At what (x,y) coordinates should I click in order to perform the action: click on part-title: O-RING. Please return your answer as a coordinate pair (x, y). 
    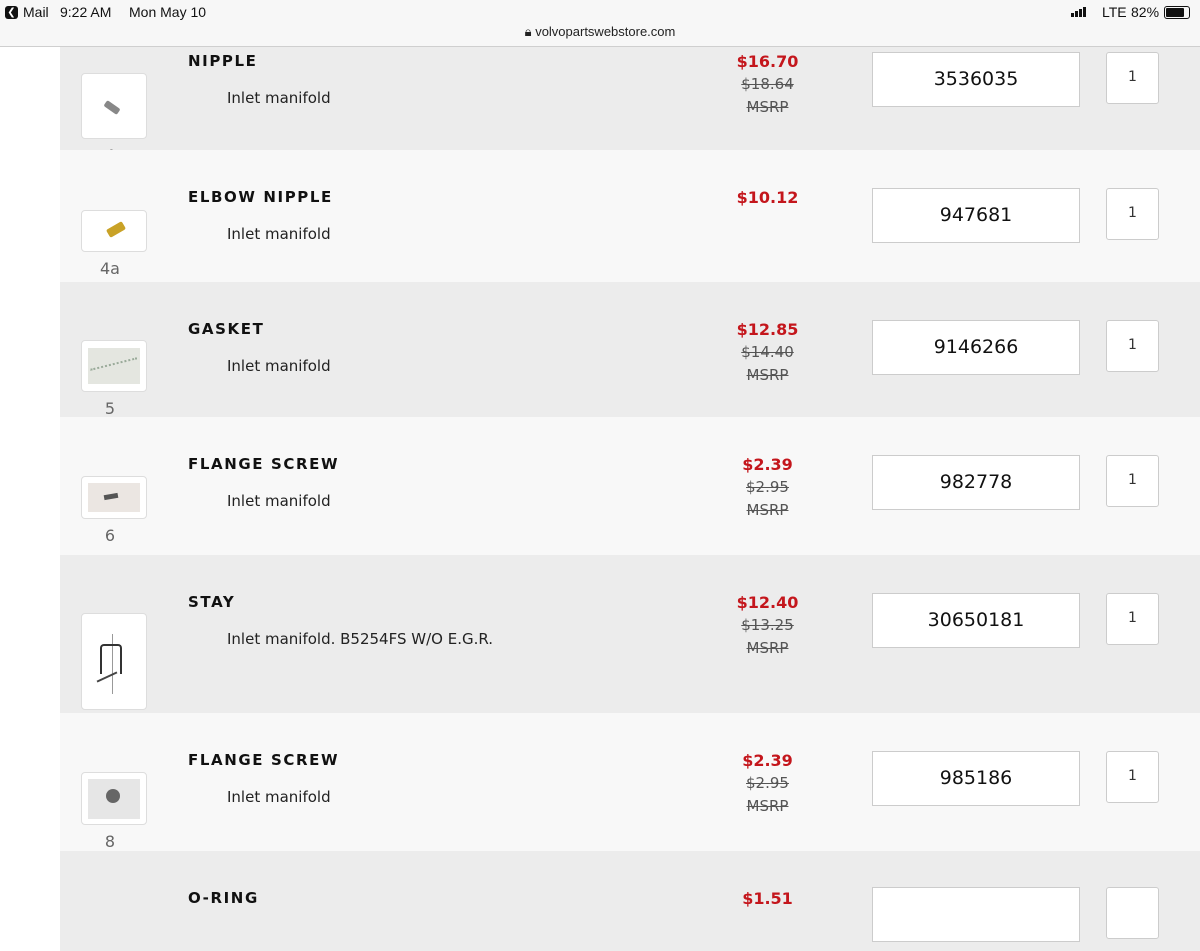
    Looking at the image, I should click on (223, 898).